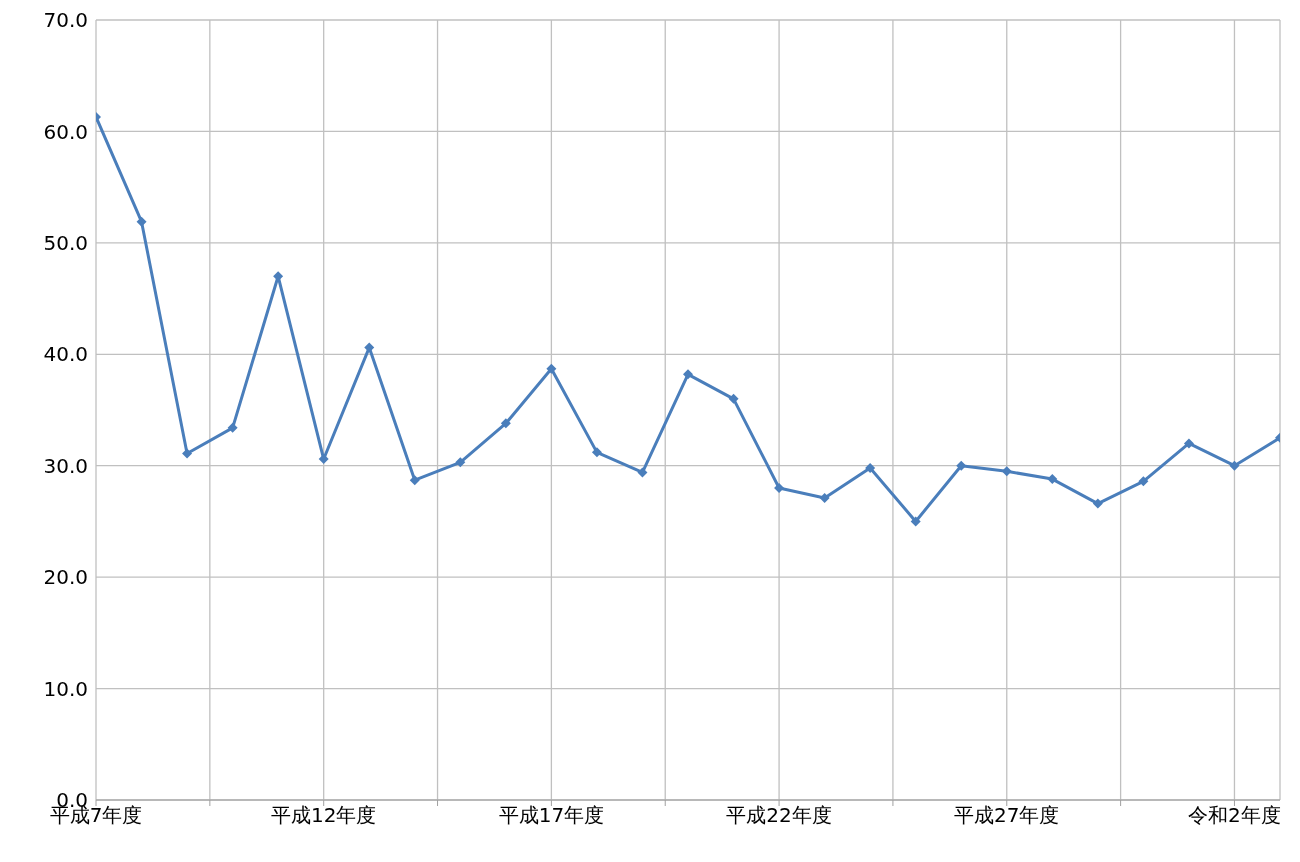  Describe the element at coordinates (1007, 815) in the screenshot. I see `x-tick-label: 平成27年度` at that location.